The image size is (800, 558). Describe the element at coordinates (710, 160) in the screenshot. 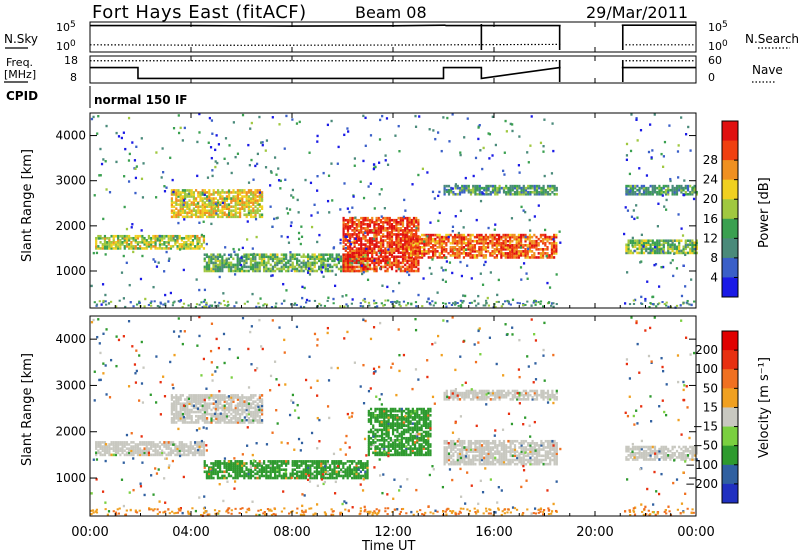

I see `power-scale-tick-label: 28` at that location.